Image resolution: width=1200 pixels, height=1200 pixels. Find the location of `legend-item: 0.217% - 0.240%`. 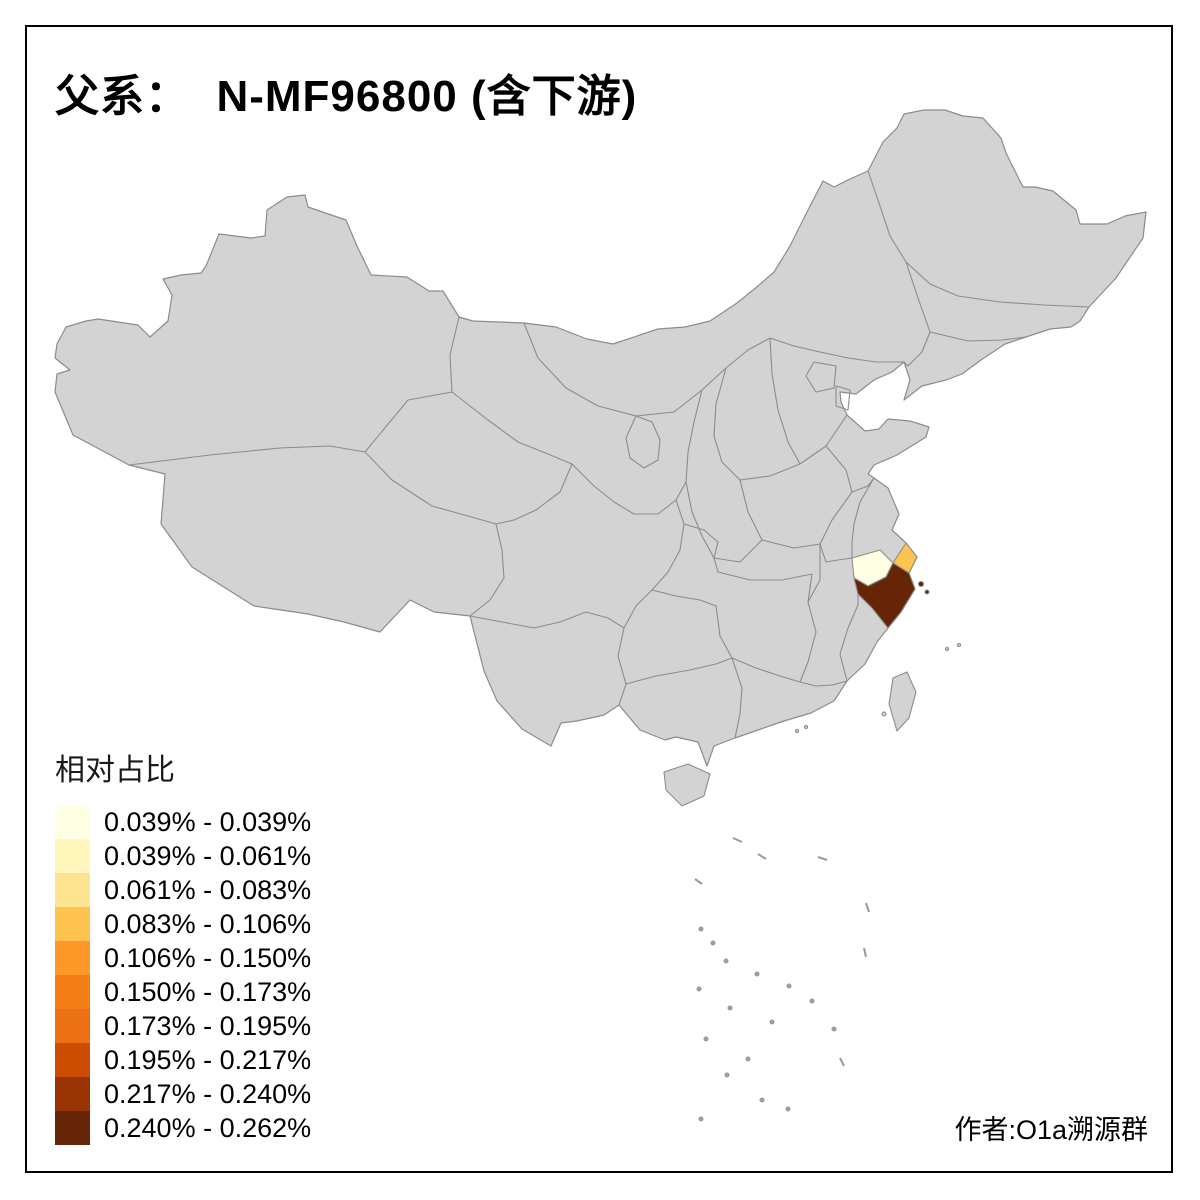

legend-item: 0.217% - 0.240% is located at coordinates (183, 1094).